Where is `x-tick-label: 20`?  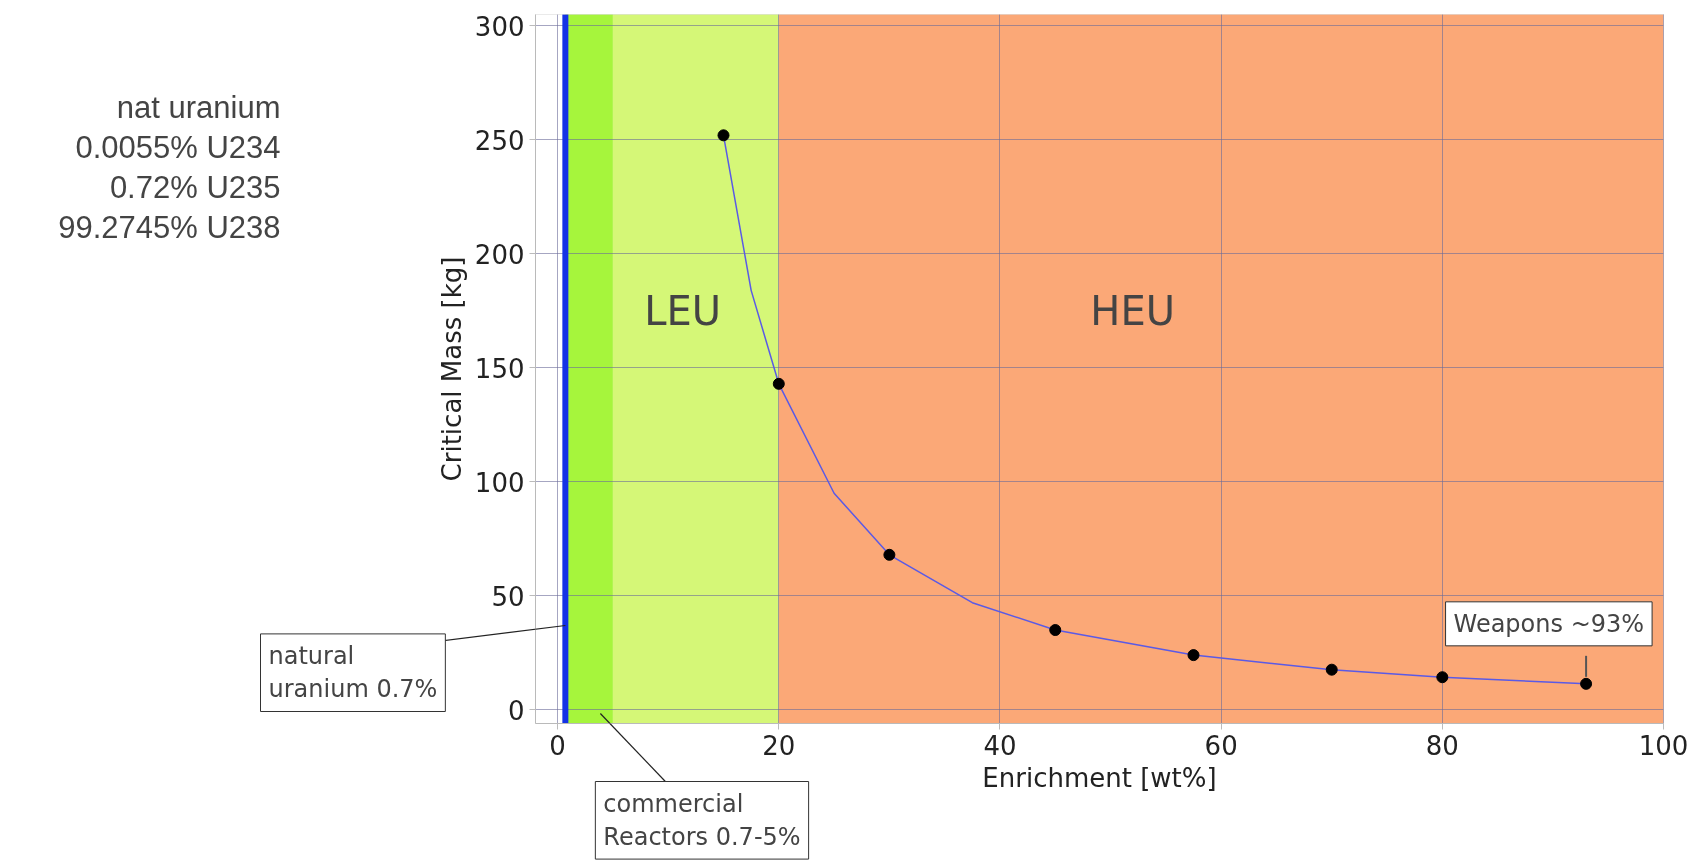
x-tick-label: 20 is located at coordinates (779, 745).